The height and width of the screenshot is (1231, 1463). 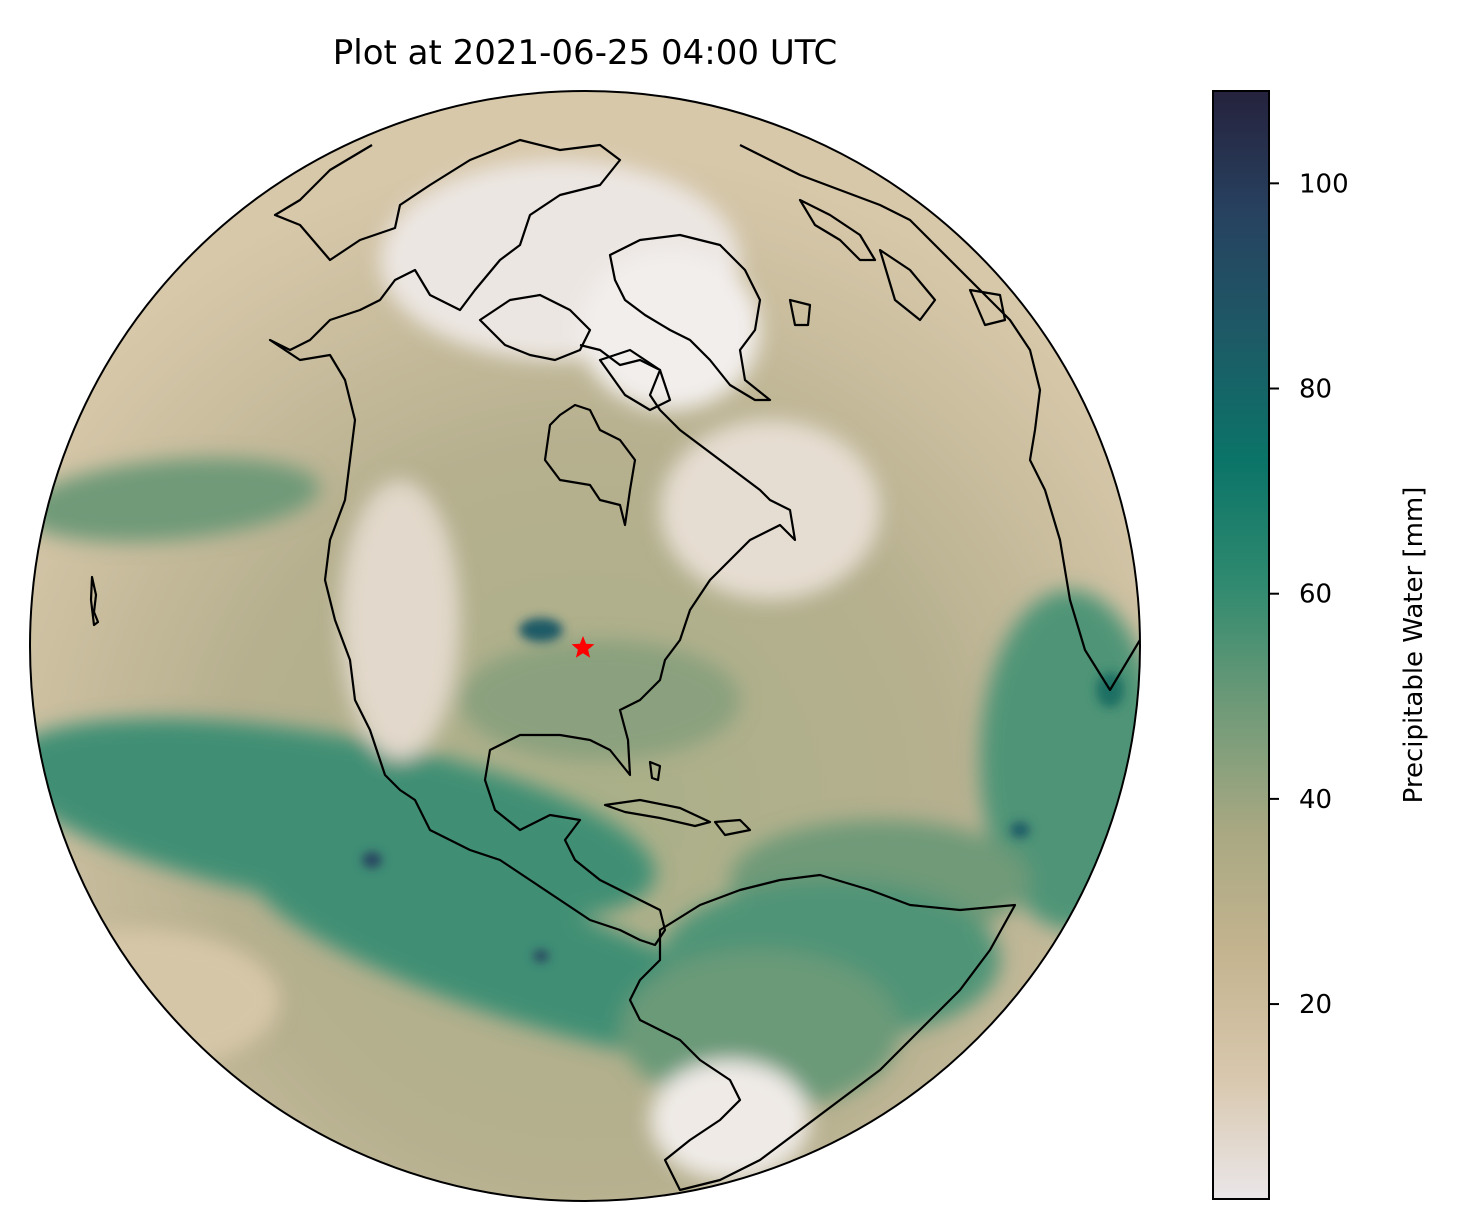 I want to click on plot-title: Plot at 2021-06-25 04:00 UTC, so click(x=585, y=53).